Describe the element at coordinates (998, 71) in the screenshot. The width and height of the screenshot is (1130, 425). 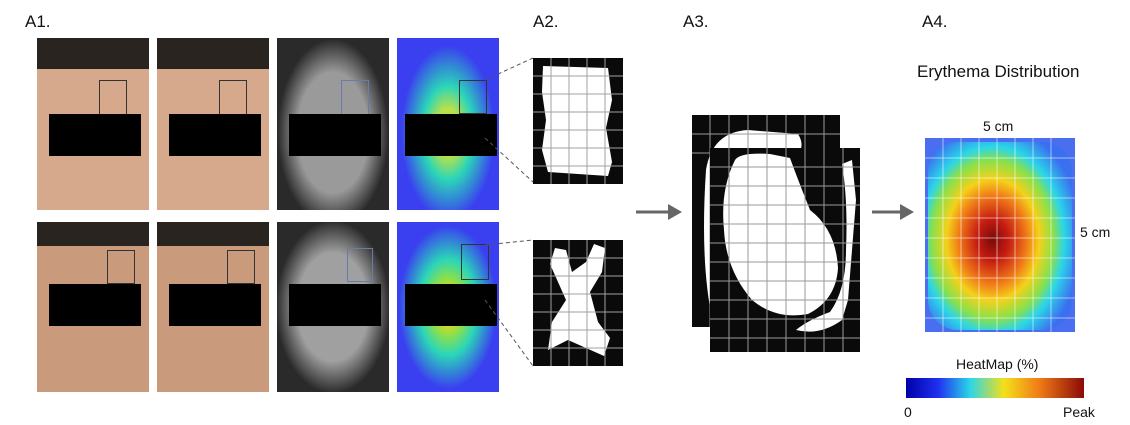
I see `a4-title: Erythema Distribution` at that location.